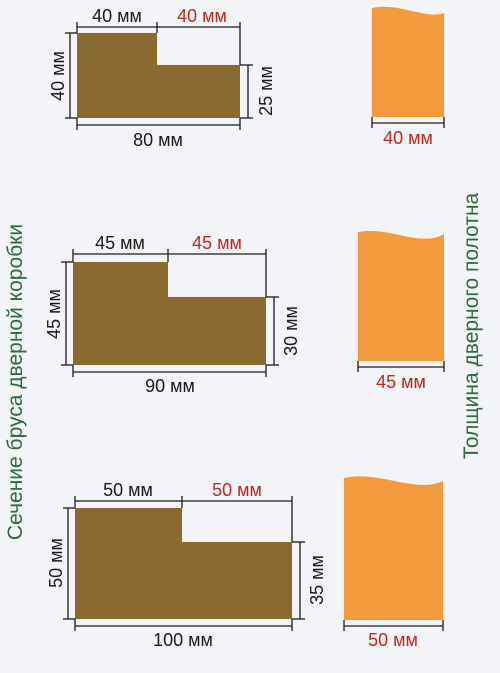 The height and width of the screenshot is (673, 500). I want to click on frame-section-side-label: Сечение бруса дверной коробки, so click(15, 382).